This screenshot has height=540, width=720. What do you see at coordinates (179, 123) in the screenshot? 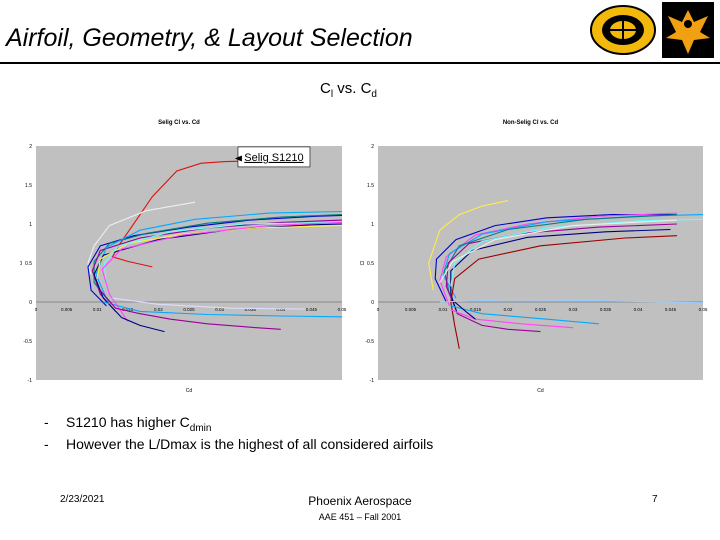
I see `chart-title: Selig Cl vs. Cd` at bounding box center [179, 123].